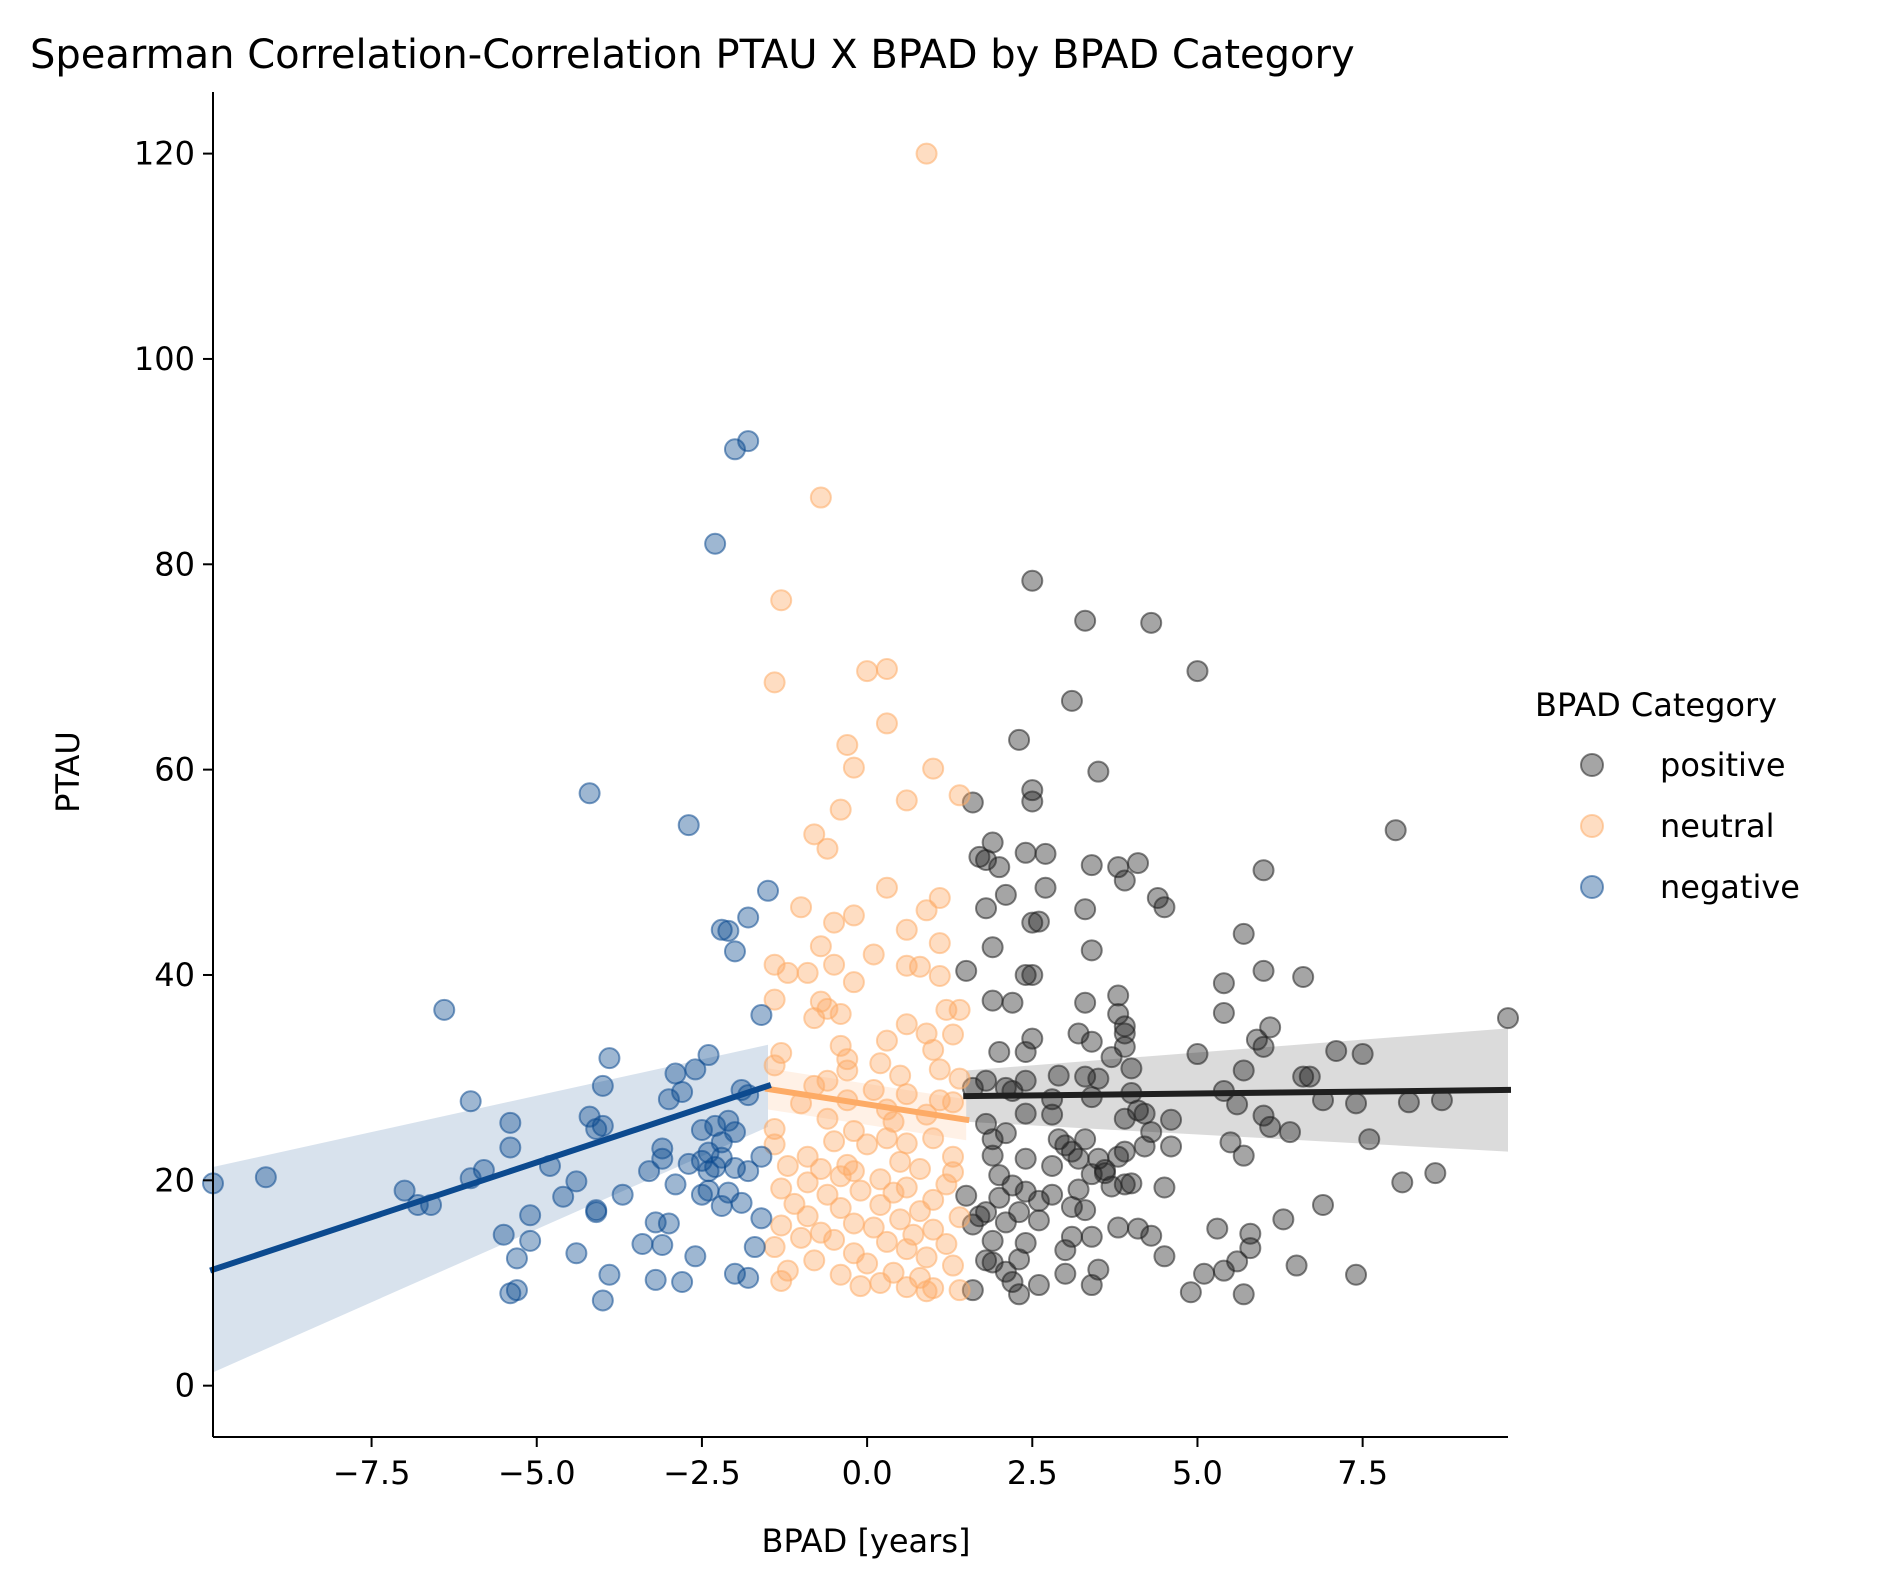 This screenshot has height=1588, width=1879. What do you see at coordinates (164, 154) in the screenshot?
I see `y-tick-label: 120` at bounding box center [164, 154].